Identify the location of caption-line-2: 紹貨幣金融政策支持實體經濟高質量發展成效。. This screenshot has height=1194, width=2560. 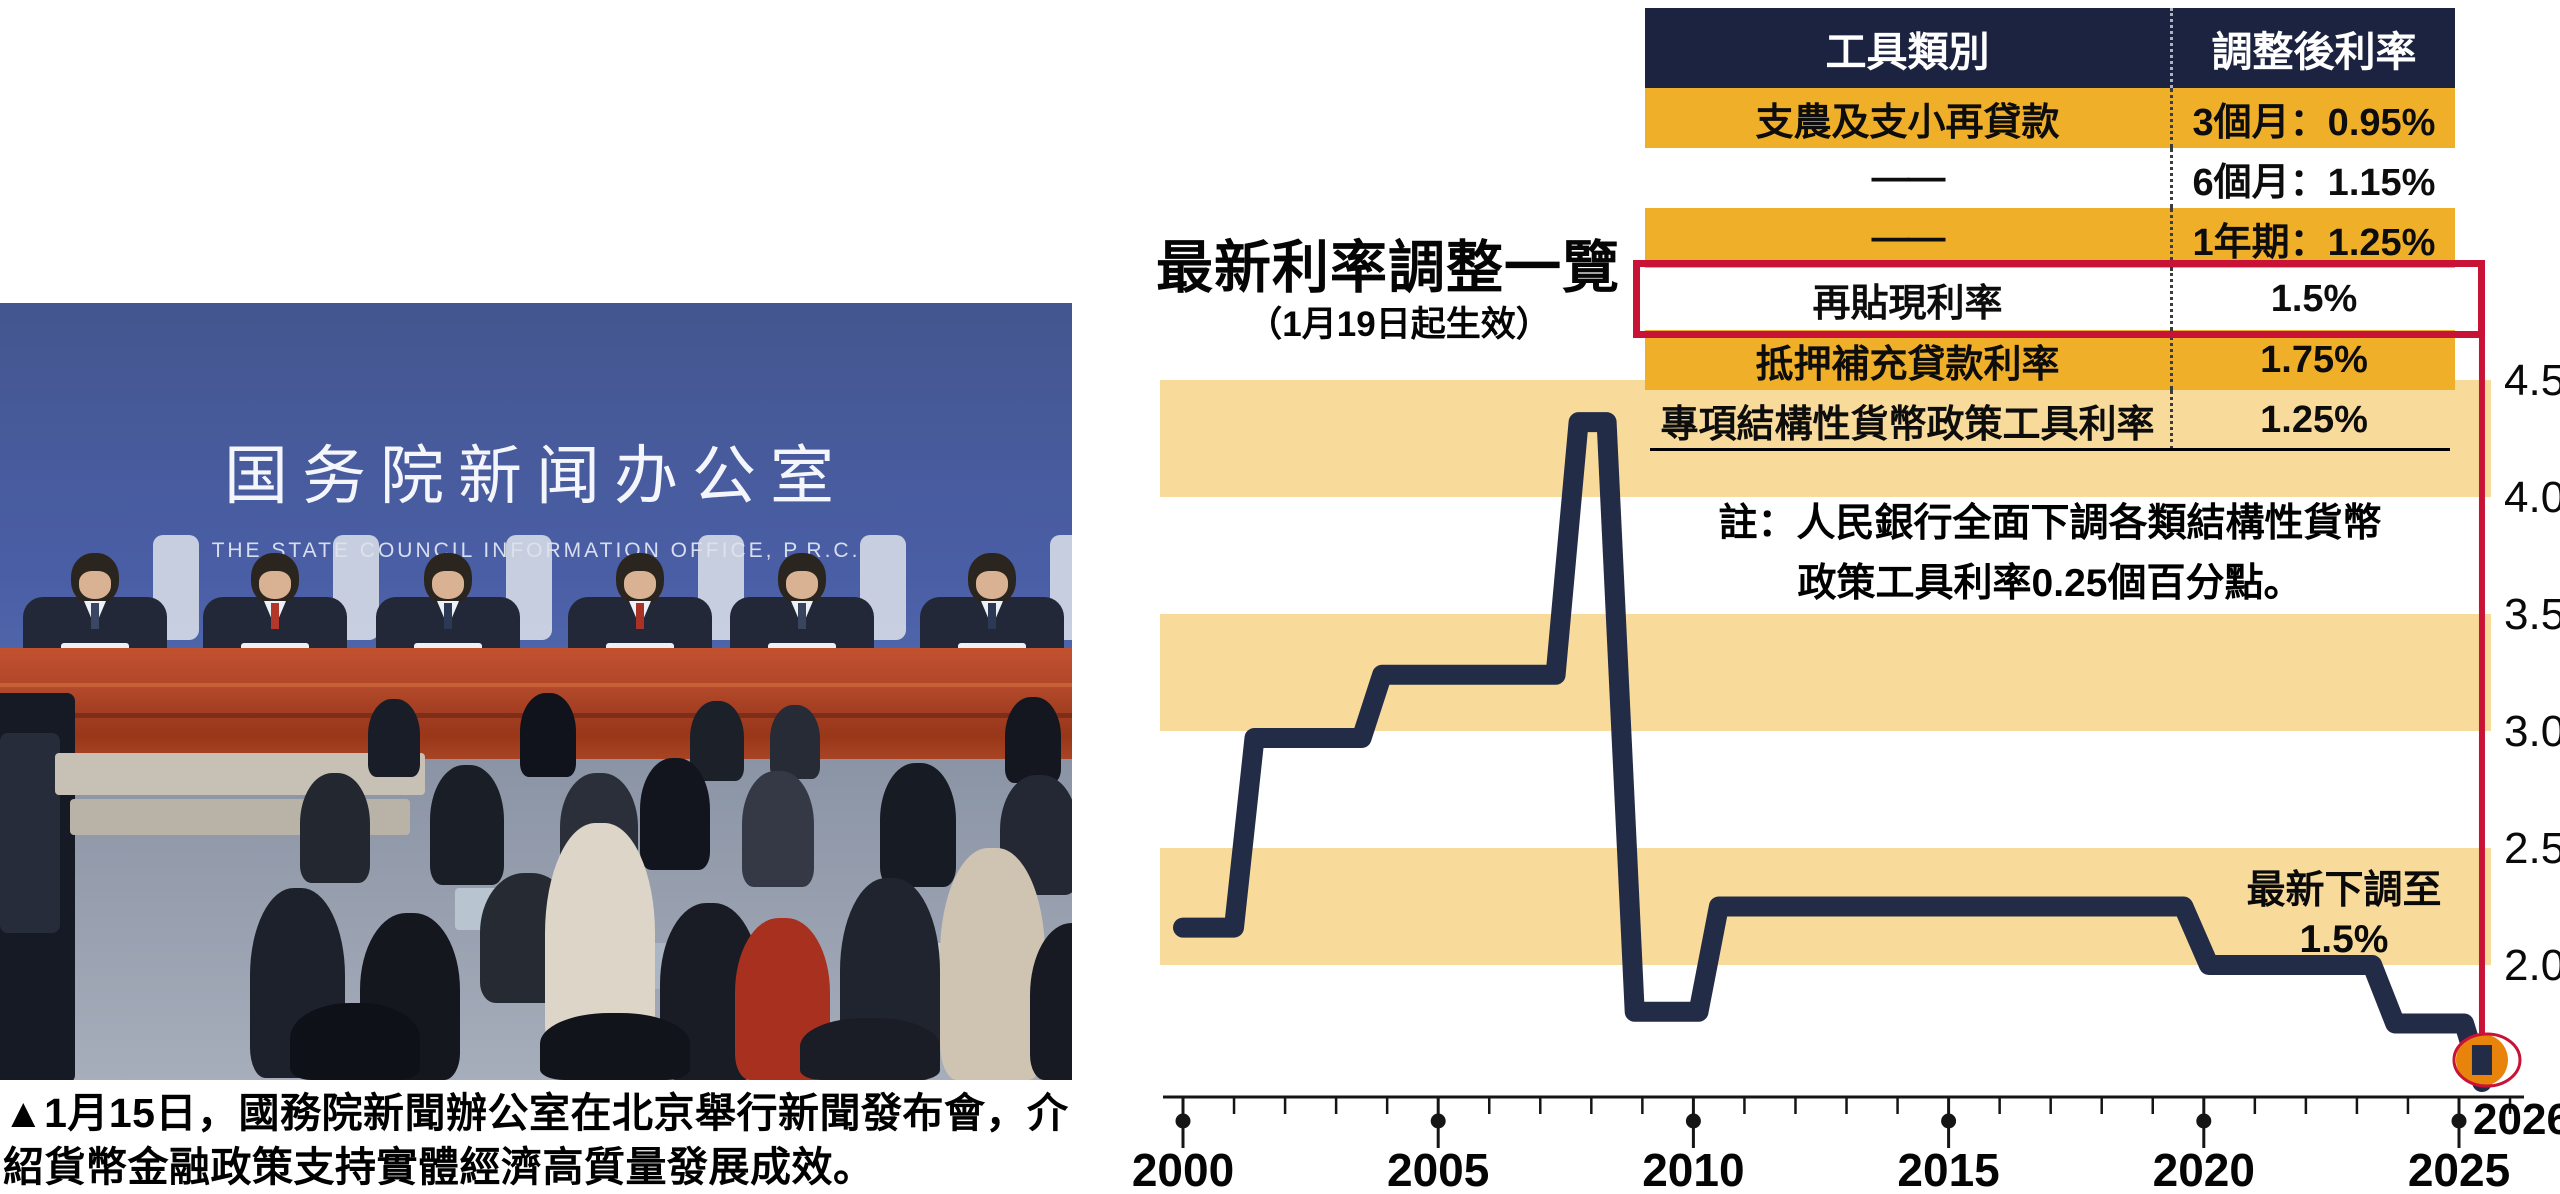
(439, 1167).